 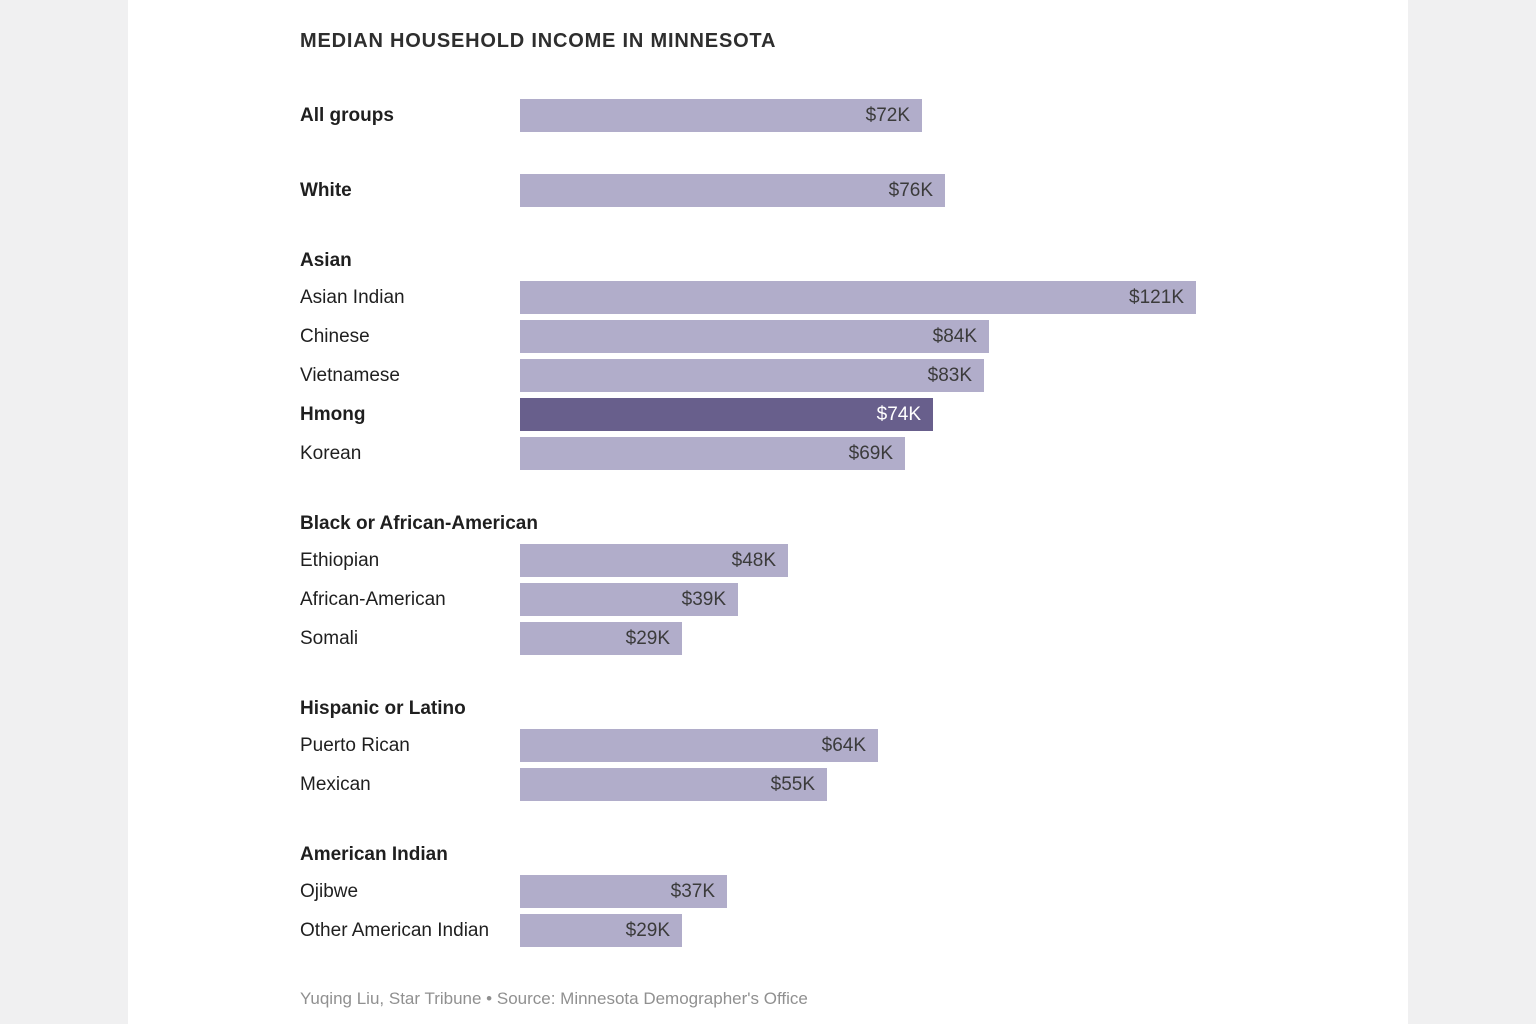 I want to click on bar-track: $48K, so click(x=964, y=560).